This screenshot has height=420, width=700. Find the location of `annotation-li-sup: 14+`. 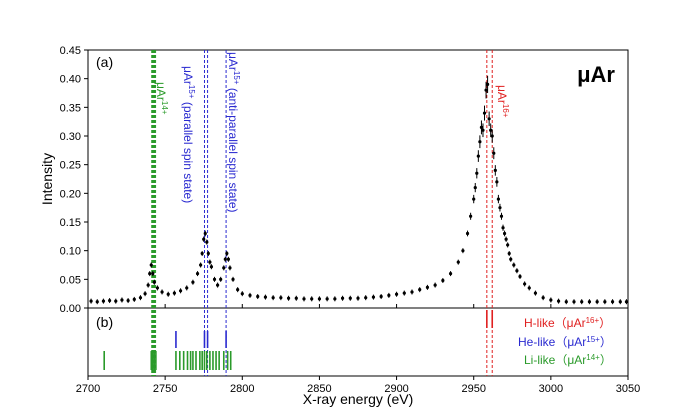

annotation-li-sup: 14+ is located at coordinates (164, 108).